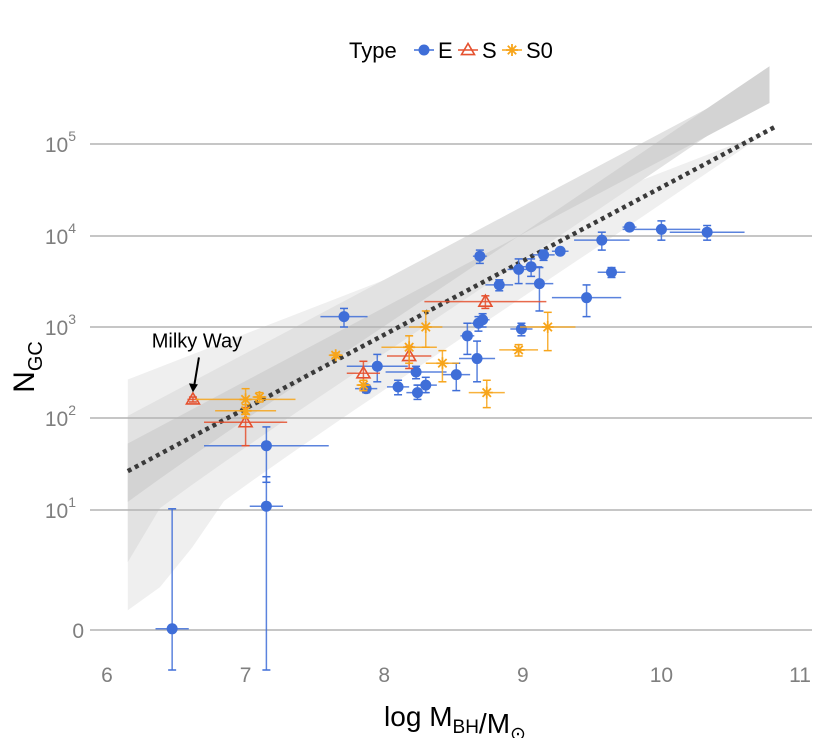  What do you see at coordinates (193, 388) in the screenshot?
I see `annotation-arrow-head` at bounding box center [193, 388].